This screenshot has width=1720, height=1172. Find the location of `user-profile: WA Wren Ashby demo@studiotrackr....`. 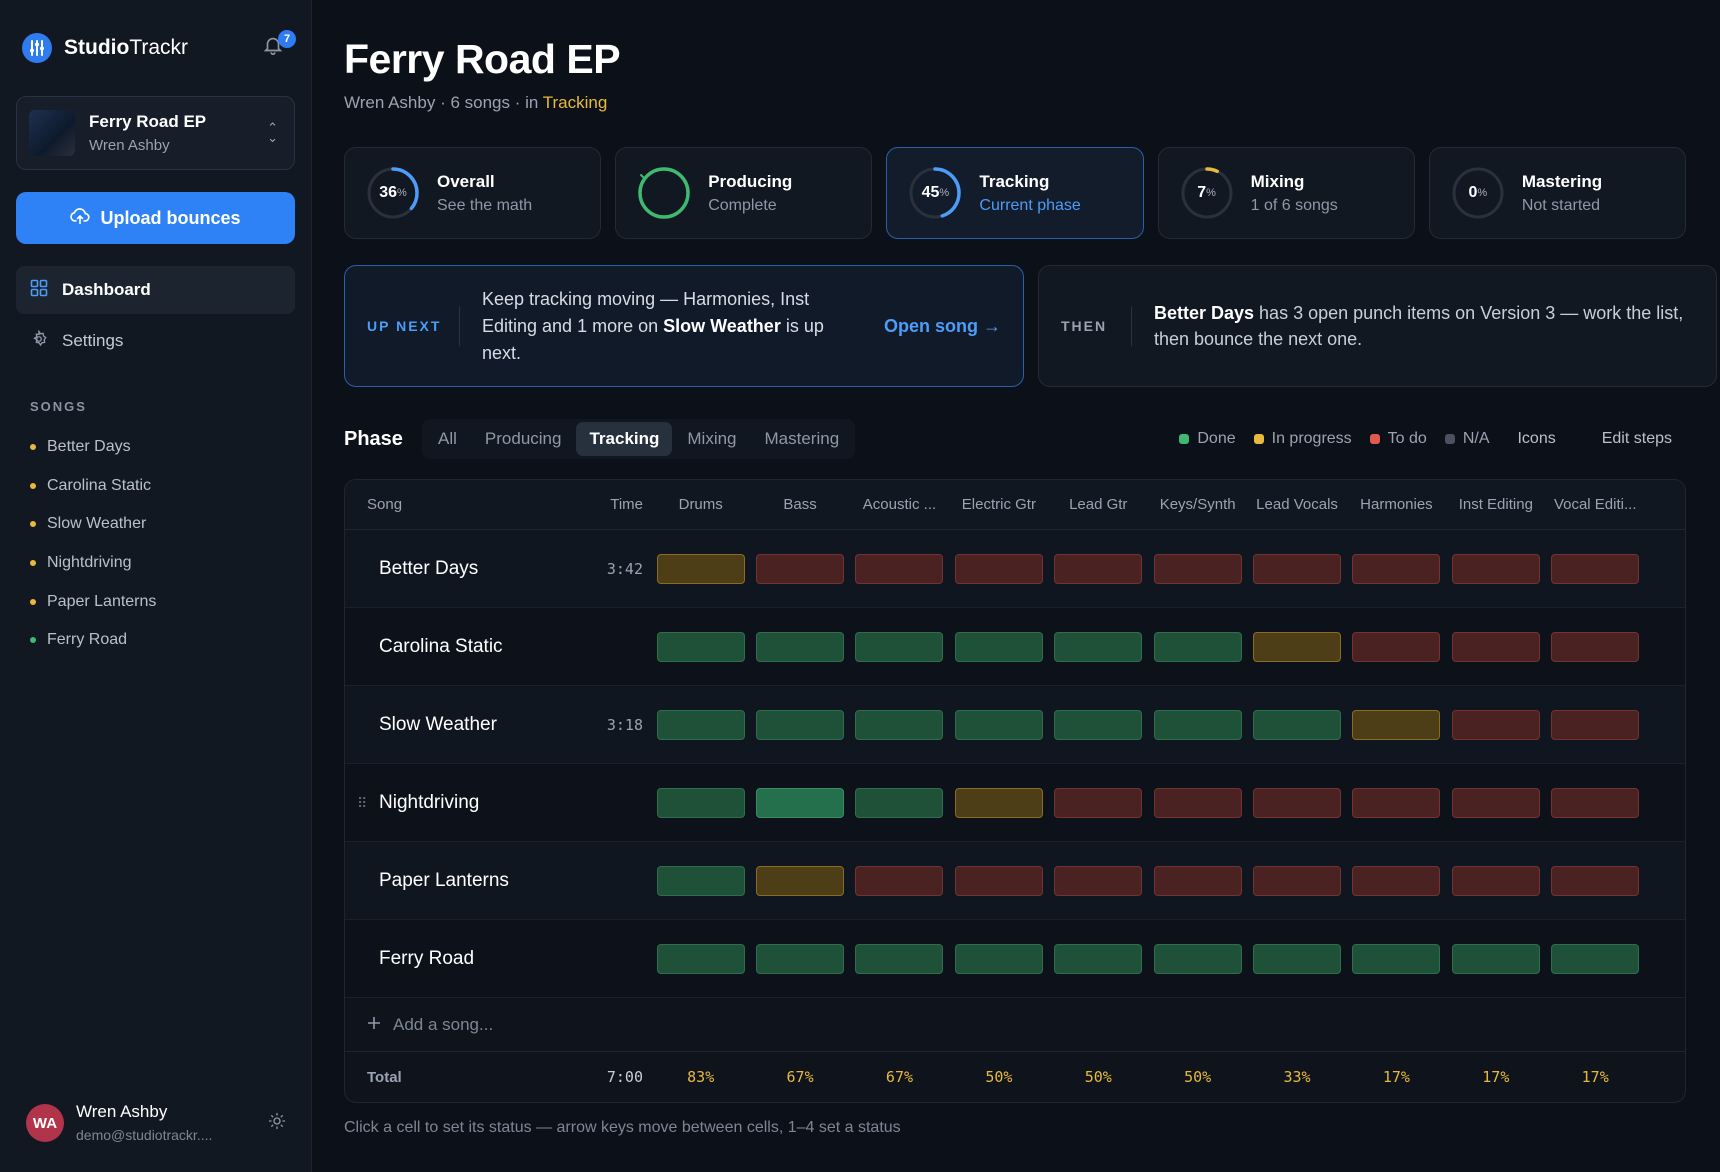

user-profile: WA Wren Ashby demo@studiotrackr.... is located at coordinates (161, 1135).